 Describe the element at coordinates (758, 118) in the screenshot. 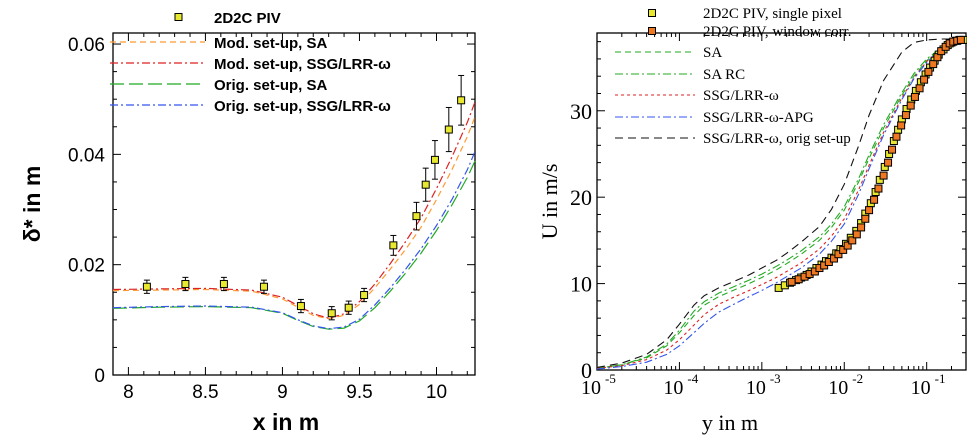

I see `legend-label: SSG/LRR-ω-APG` at that location.